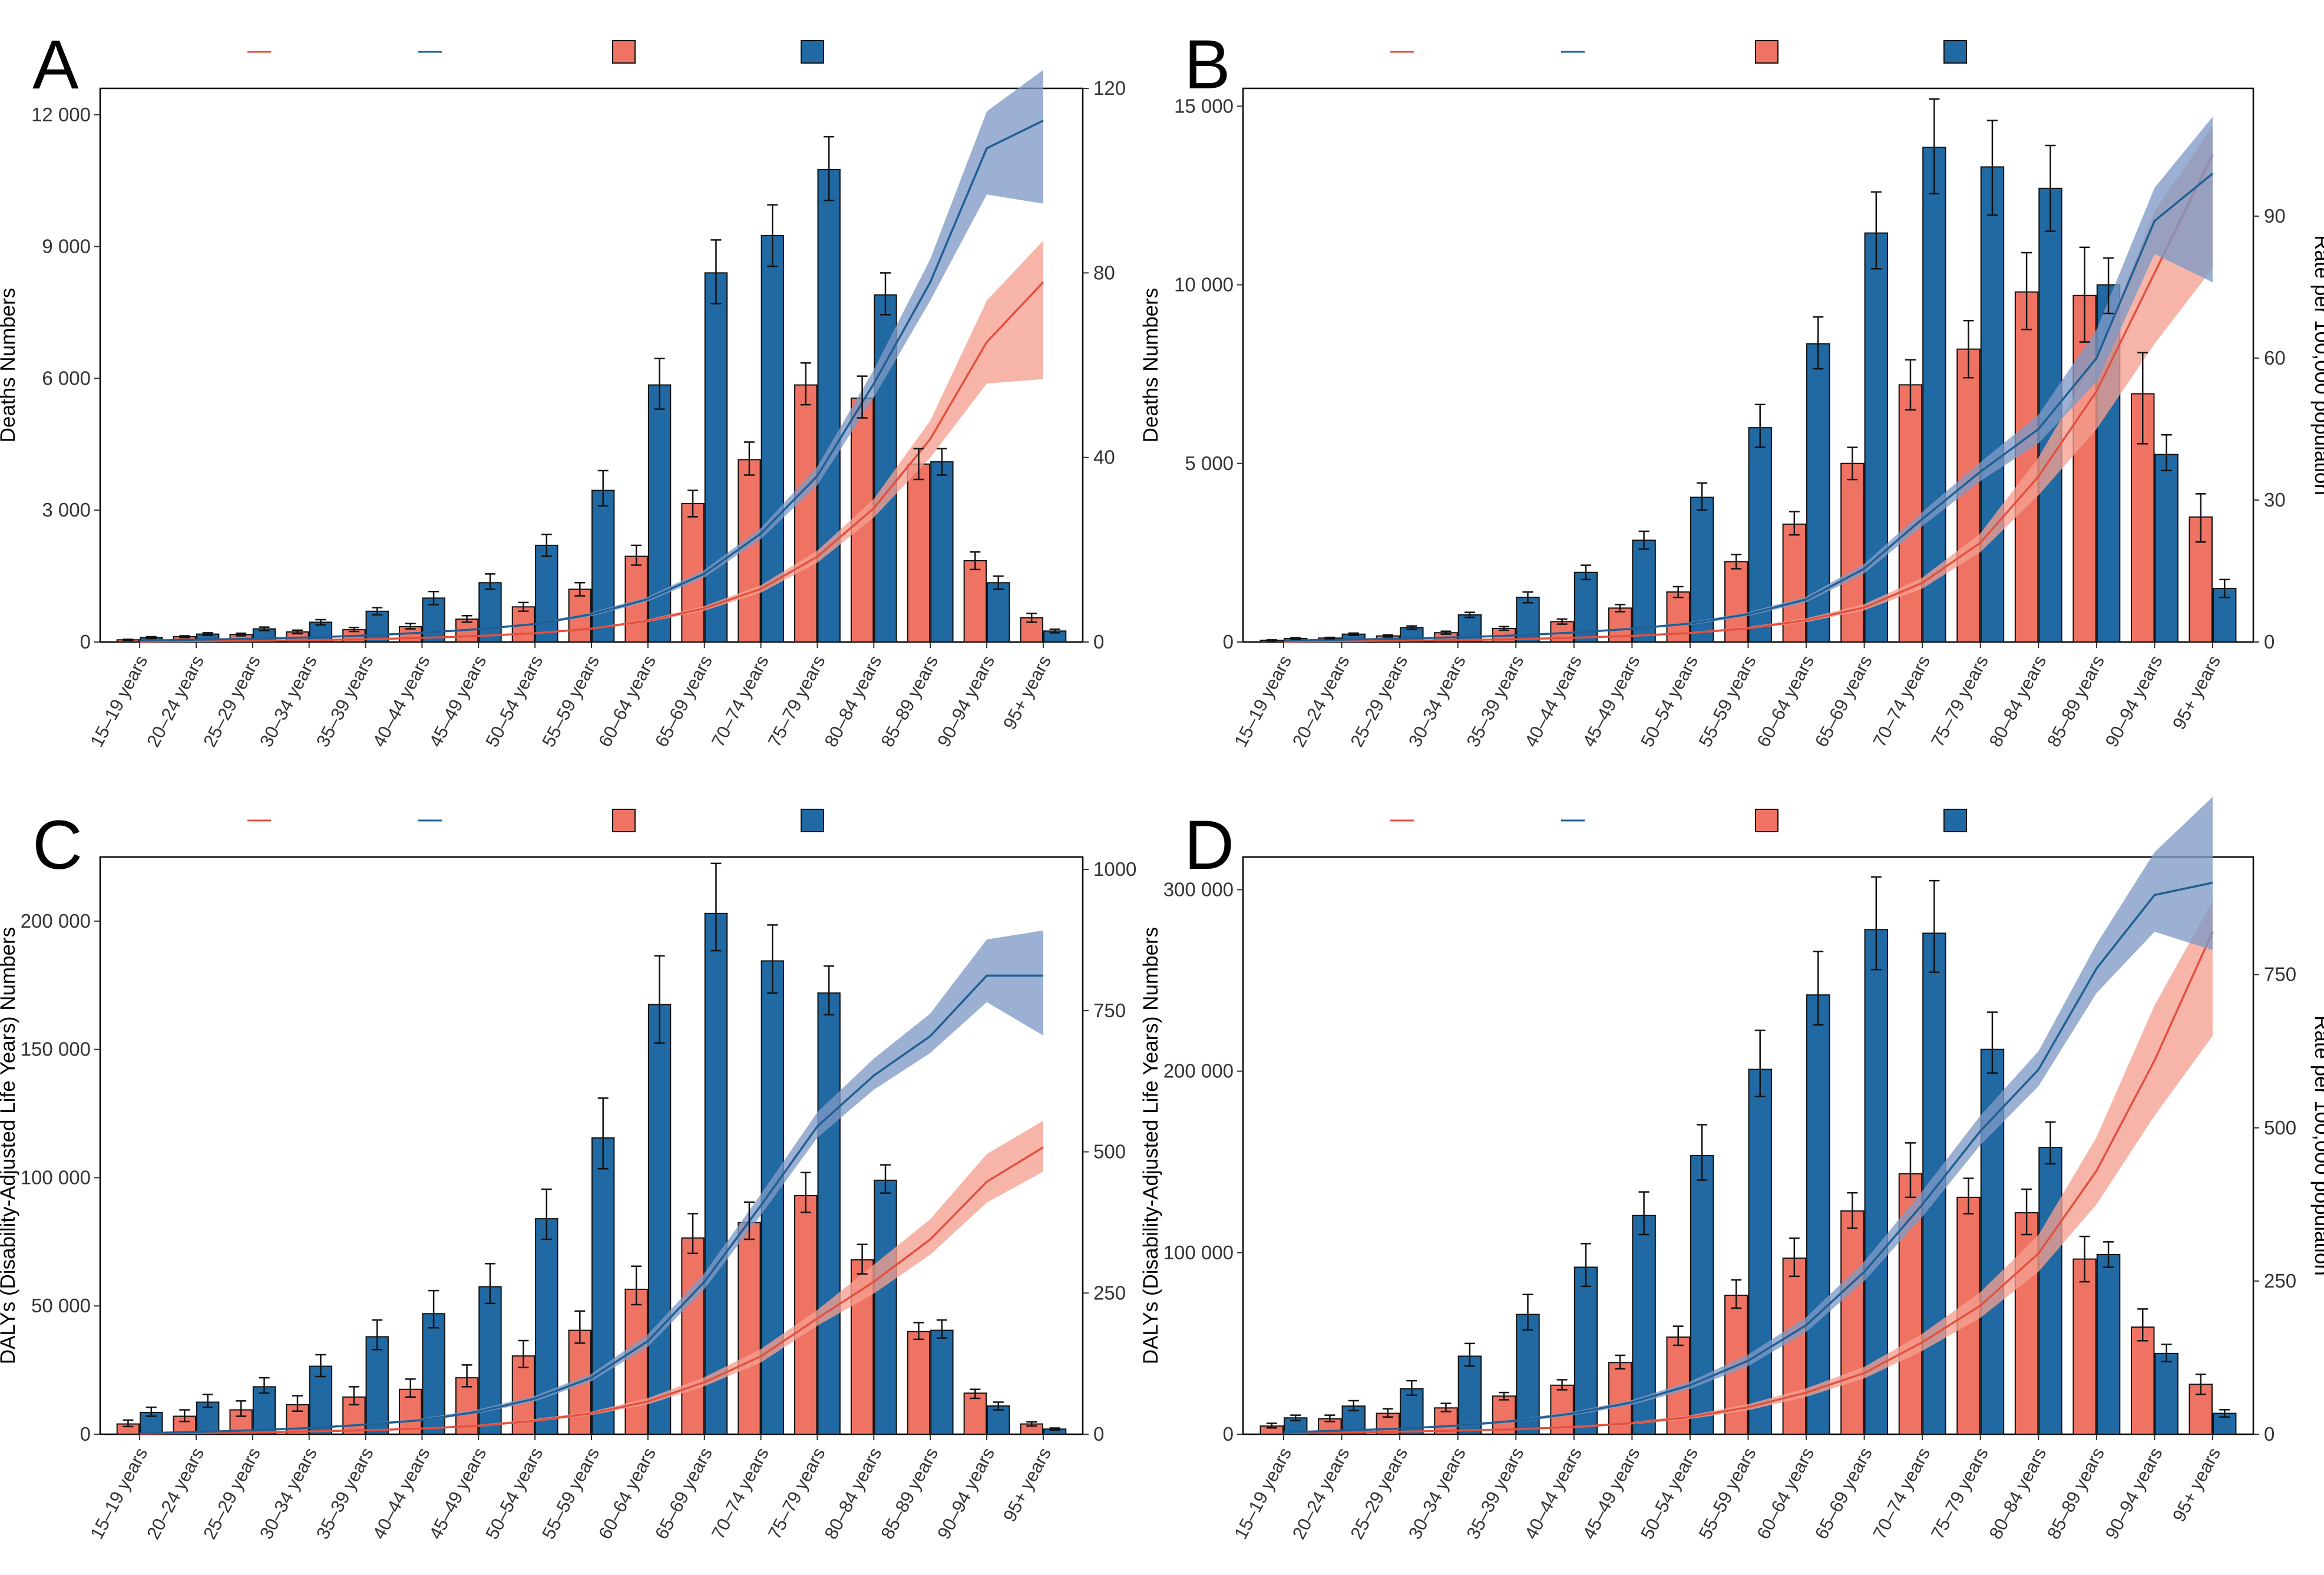 The width and height of the screenshot is (2324, 1575). I want to click on legend-male-number-swatch, so click(812, 52).